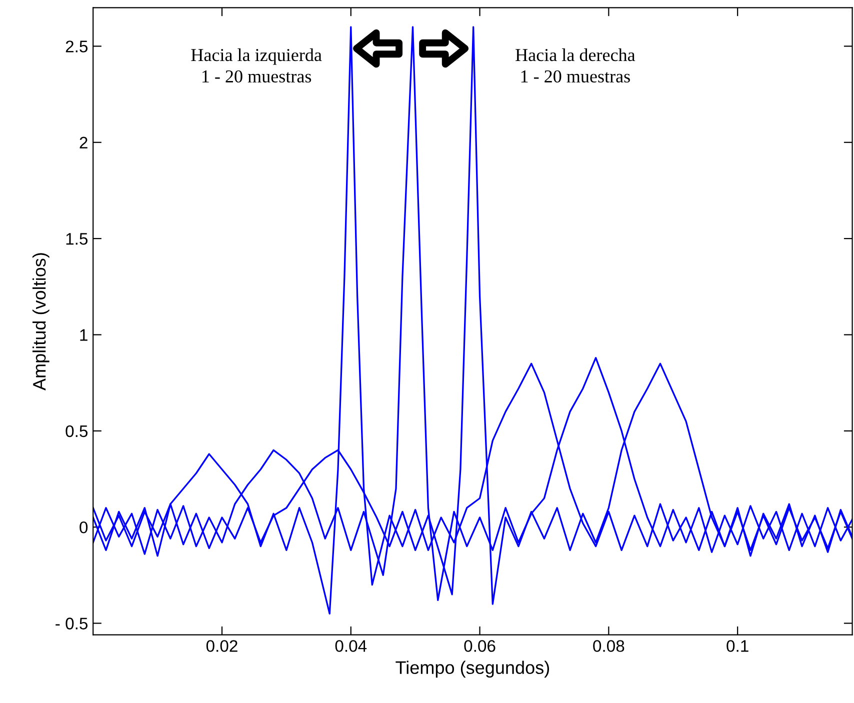  Describe the element at coordinates (84, 527) in the screenshot. I see `y-tick-label: 0` at that location.